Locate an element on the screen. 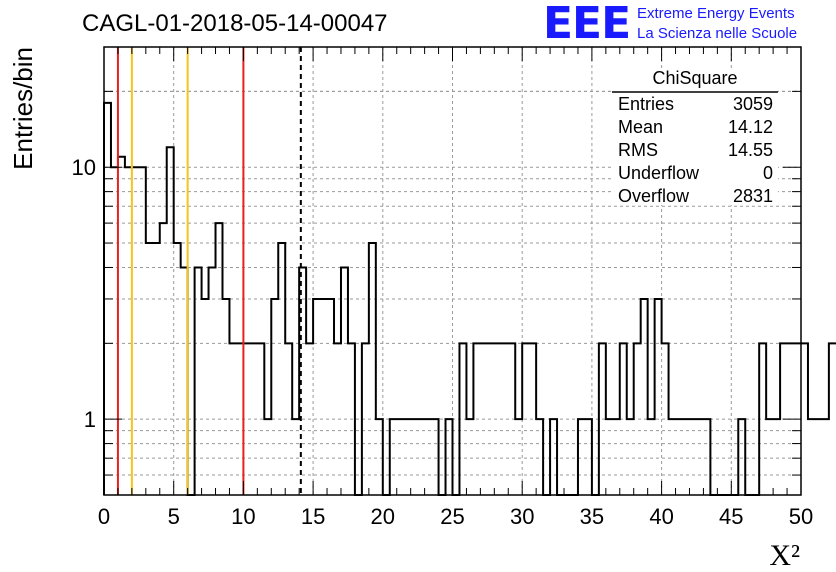 Image resolution: width=836 pixels, height=572 pixels. x-tick-label: 20 is located at coordinates (383, 516).